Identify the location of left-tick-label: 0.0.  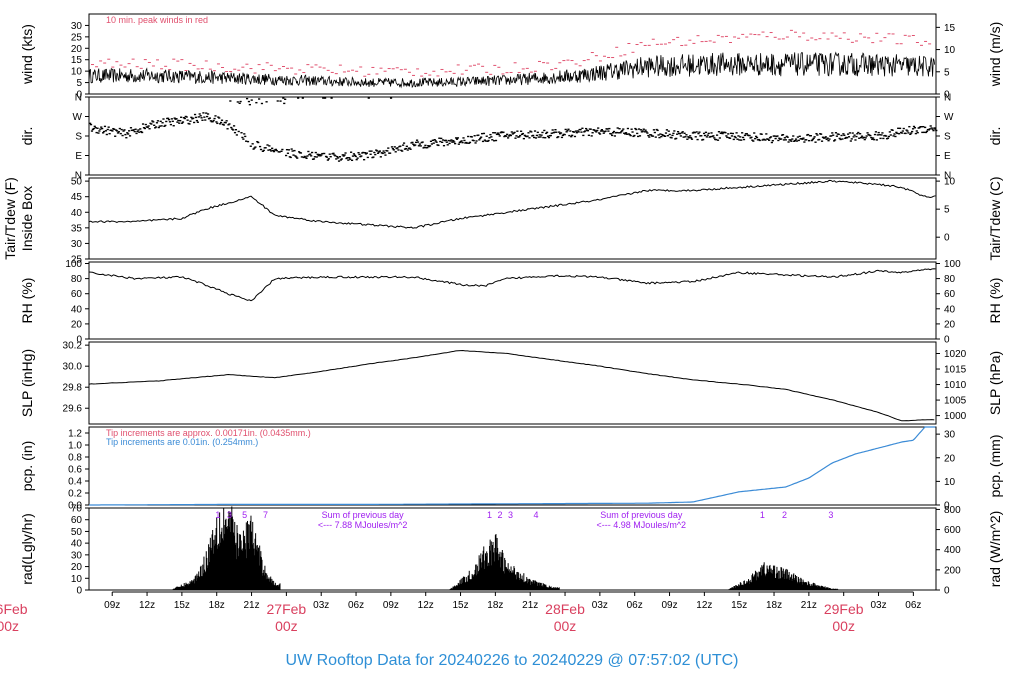
(75, 506).